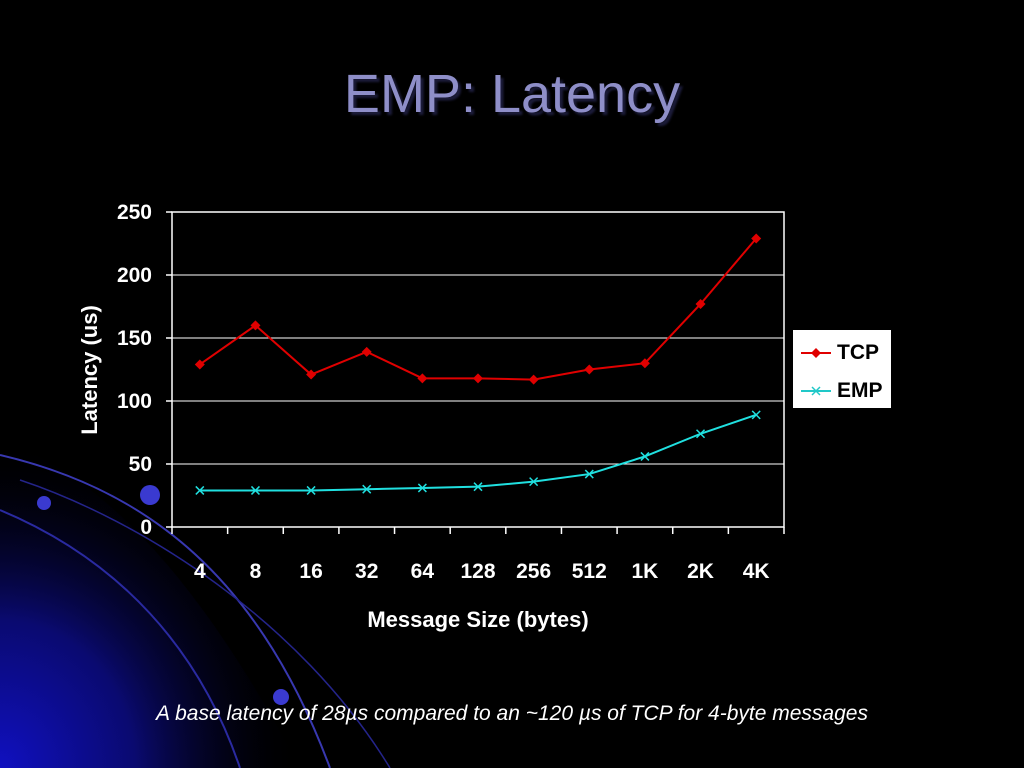 Image resolution: width=1024 pixels, height=768 pixels. I want to click on y-tick-label: 100, so click(134, 401).